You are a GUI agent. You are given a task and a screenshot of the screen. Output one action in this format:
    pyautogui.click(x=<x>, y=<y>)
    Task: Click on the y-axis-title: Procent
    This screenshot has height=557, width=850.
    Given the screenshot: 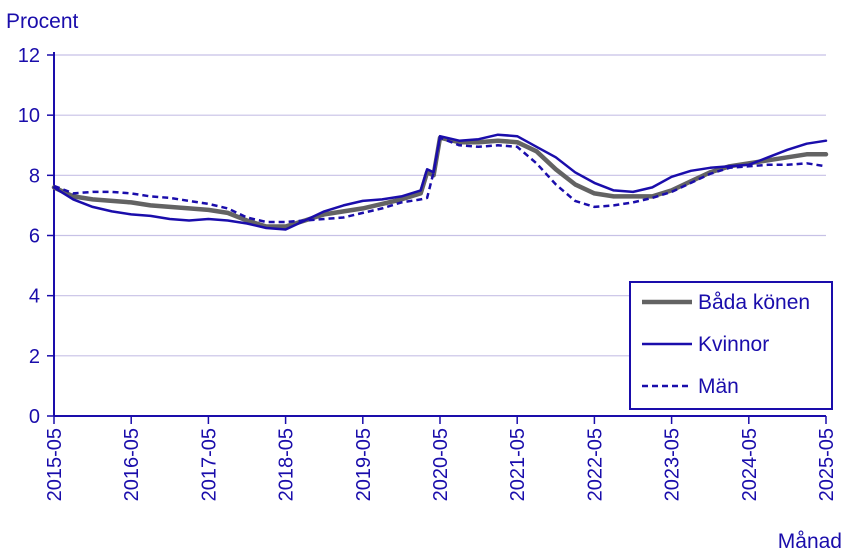 What is the action you would take?
    pyautogui.click(x=42, y=21)
    